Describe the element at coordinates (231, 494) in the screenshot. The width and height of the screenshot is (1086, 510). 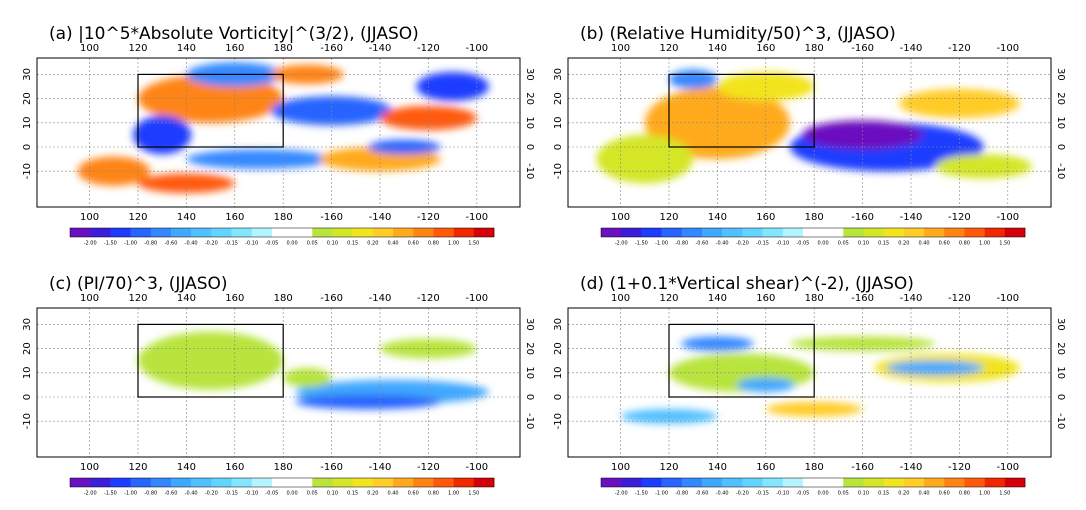
I see `colorbar-label: -0.15` at that location.